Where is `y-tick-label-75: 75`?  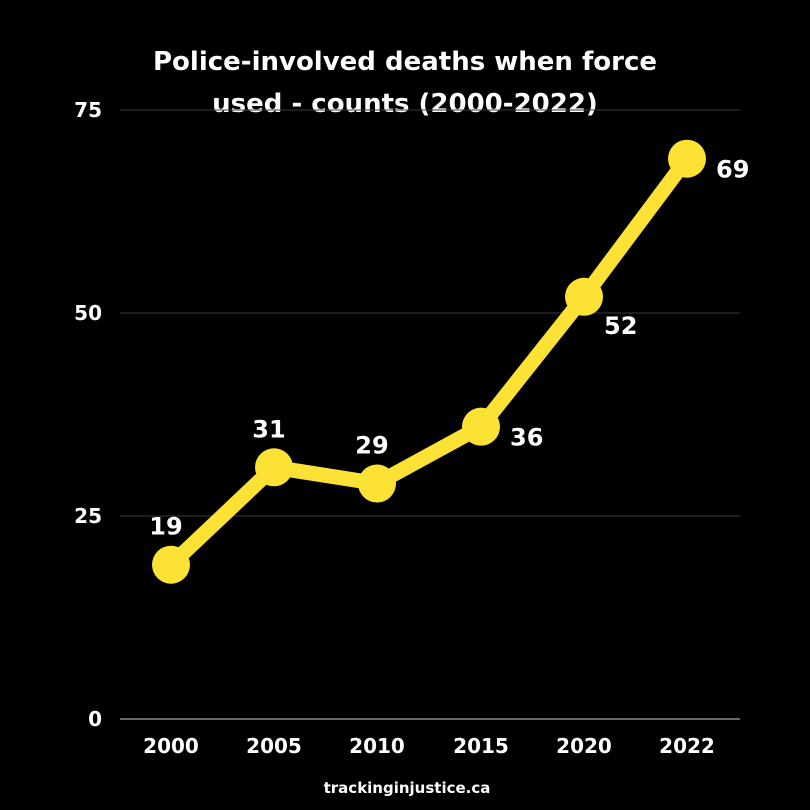 y-tick-label-75: 75 is located at coordinates (88, 110).